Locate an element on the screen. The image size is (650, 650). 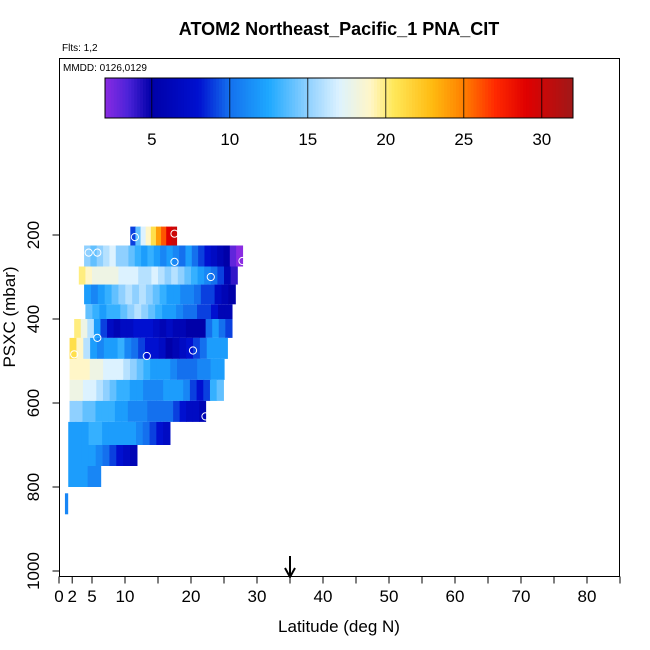
x-tick-label: 10 is located at coordinates (125, 596).